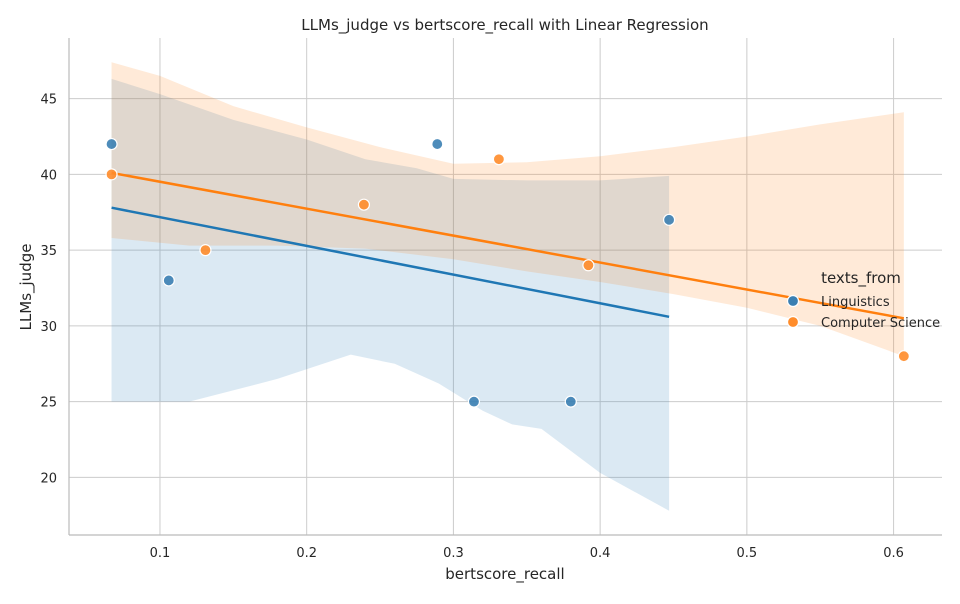  What do you see at coordinates (48, 403) in the screenshot?
I see `y-tick-label: 25` at bounding box center [48, 403].